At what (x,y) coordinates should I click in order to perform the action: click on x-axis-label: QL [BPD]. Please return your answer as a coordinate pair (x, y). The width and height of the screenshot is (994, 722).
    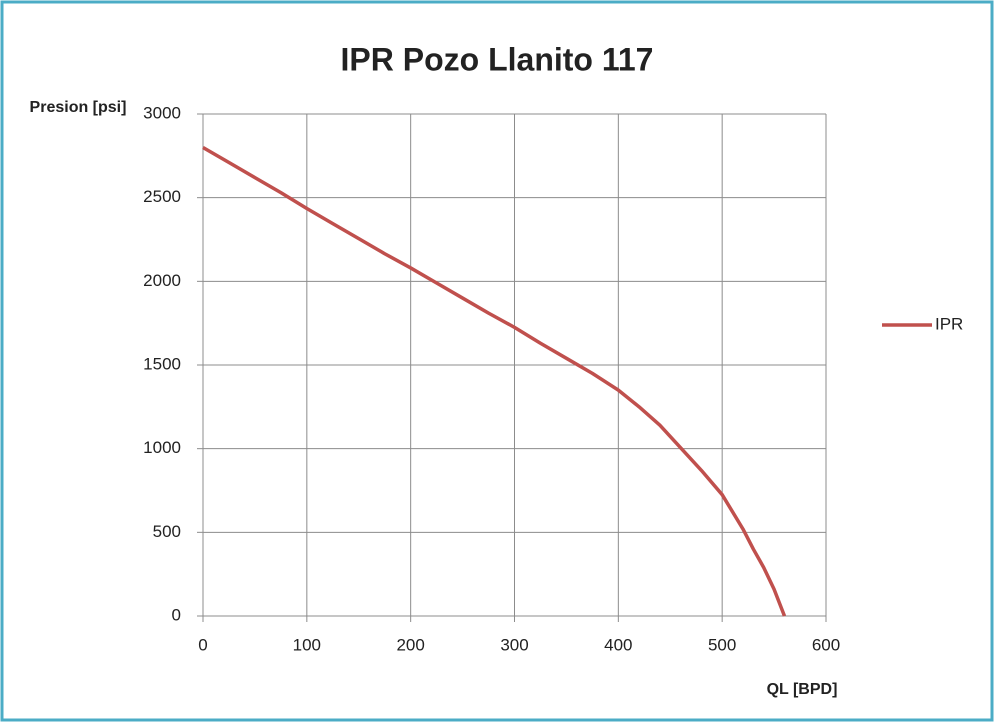
    Looking at the image, I should click on (802, 689).